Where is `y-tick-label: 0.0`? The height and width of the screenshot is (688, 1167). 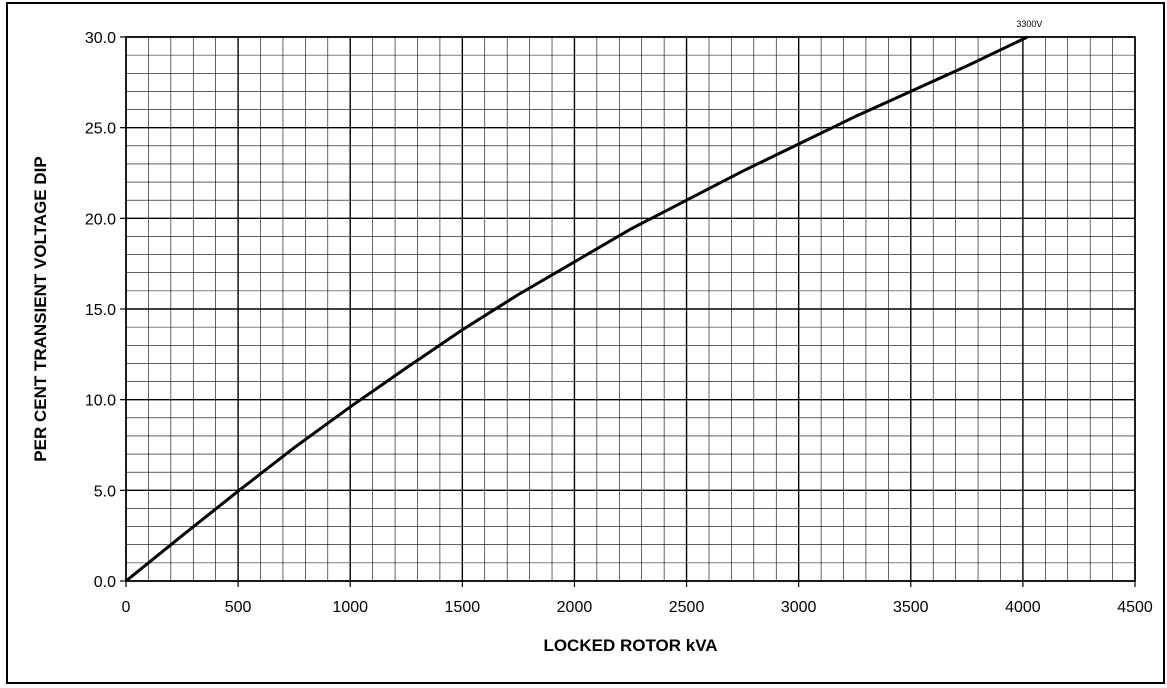 y-tick-label: 0.0 is located at coordinates (105, 582).